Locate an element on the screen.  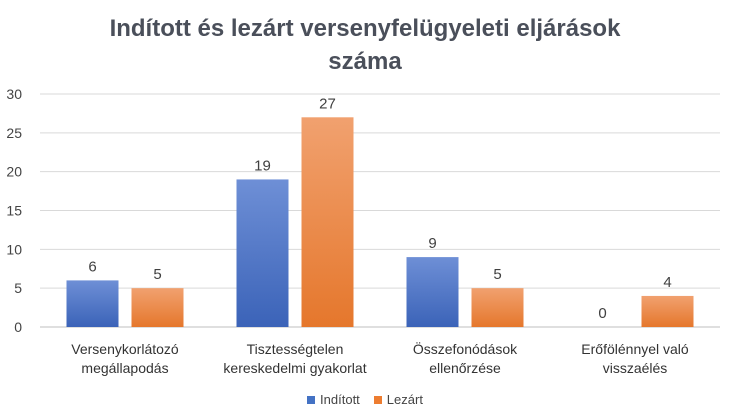
y-tick-label: 25 is located at coordinates (14, 133).